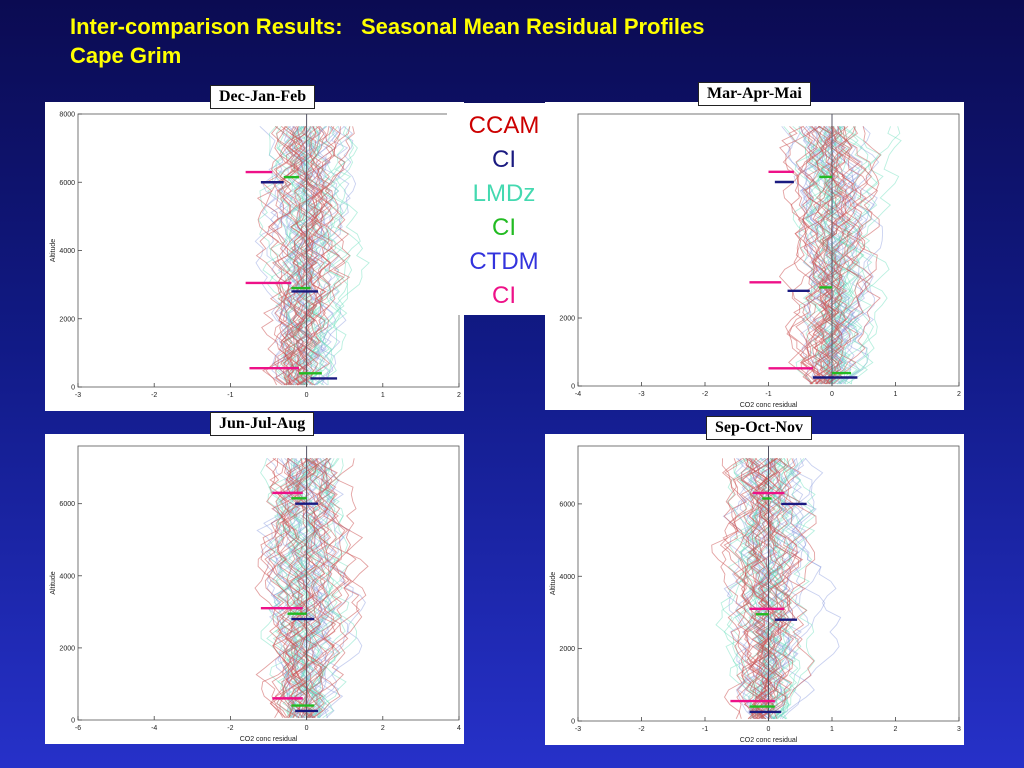  What do you see at coordinates (754, 94) in the screenshot?
I see `panel-label-mar-apr-mai: Mar-Apr-Mai` at bounding box center [754, 94].